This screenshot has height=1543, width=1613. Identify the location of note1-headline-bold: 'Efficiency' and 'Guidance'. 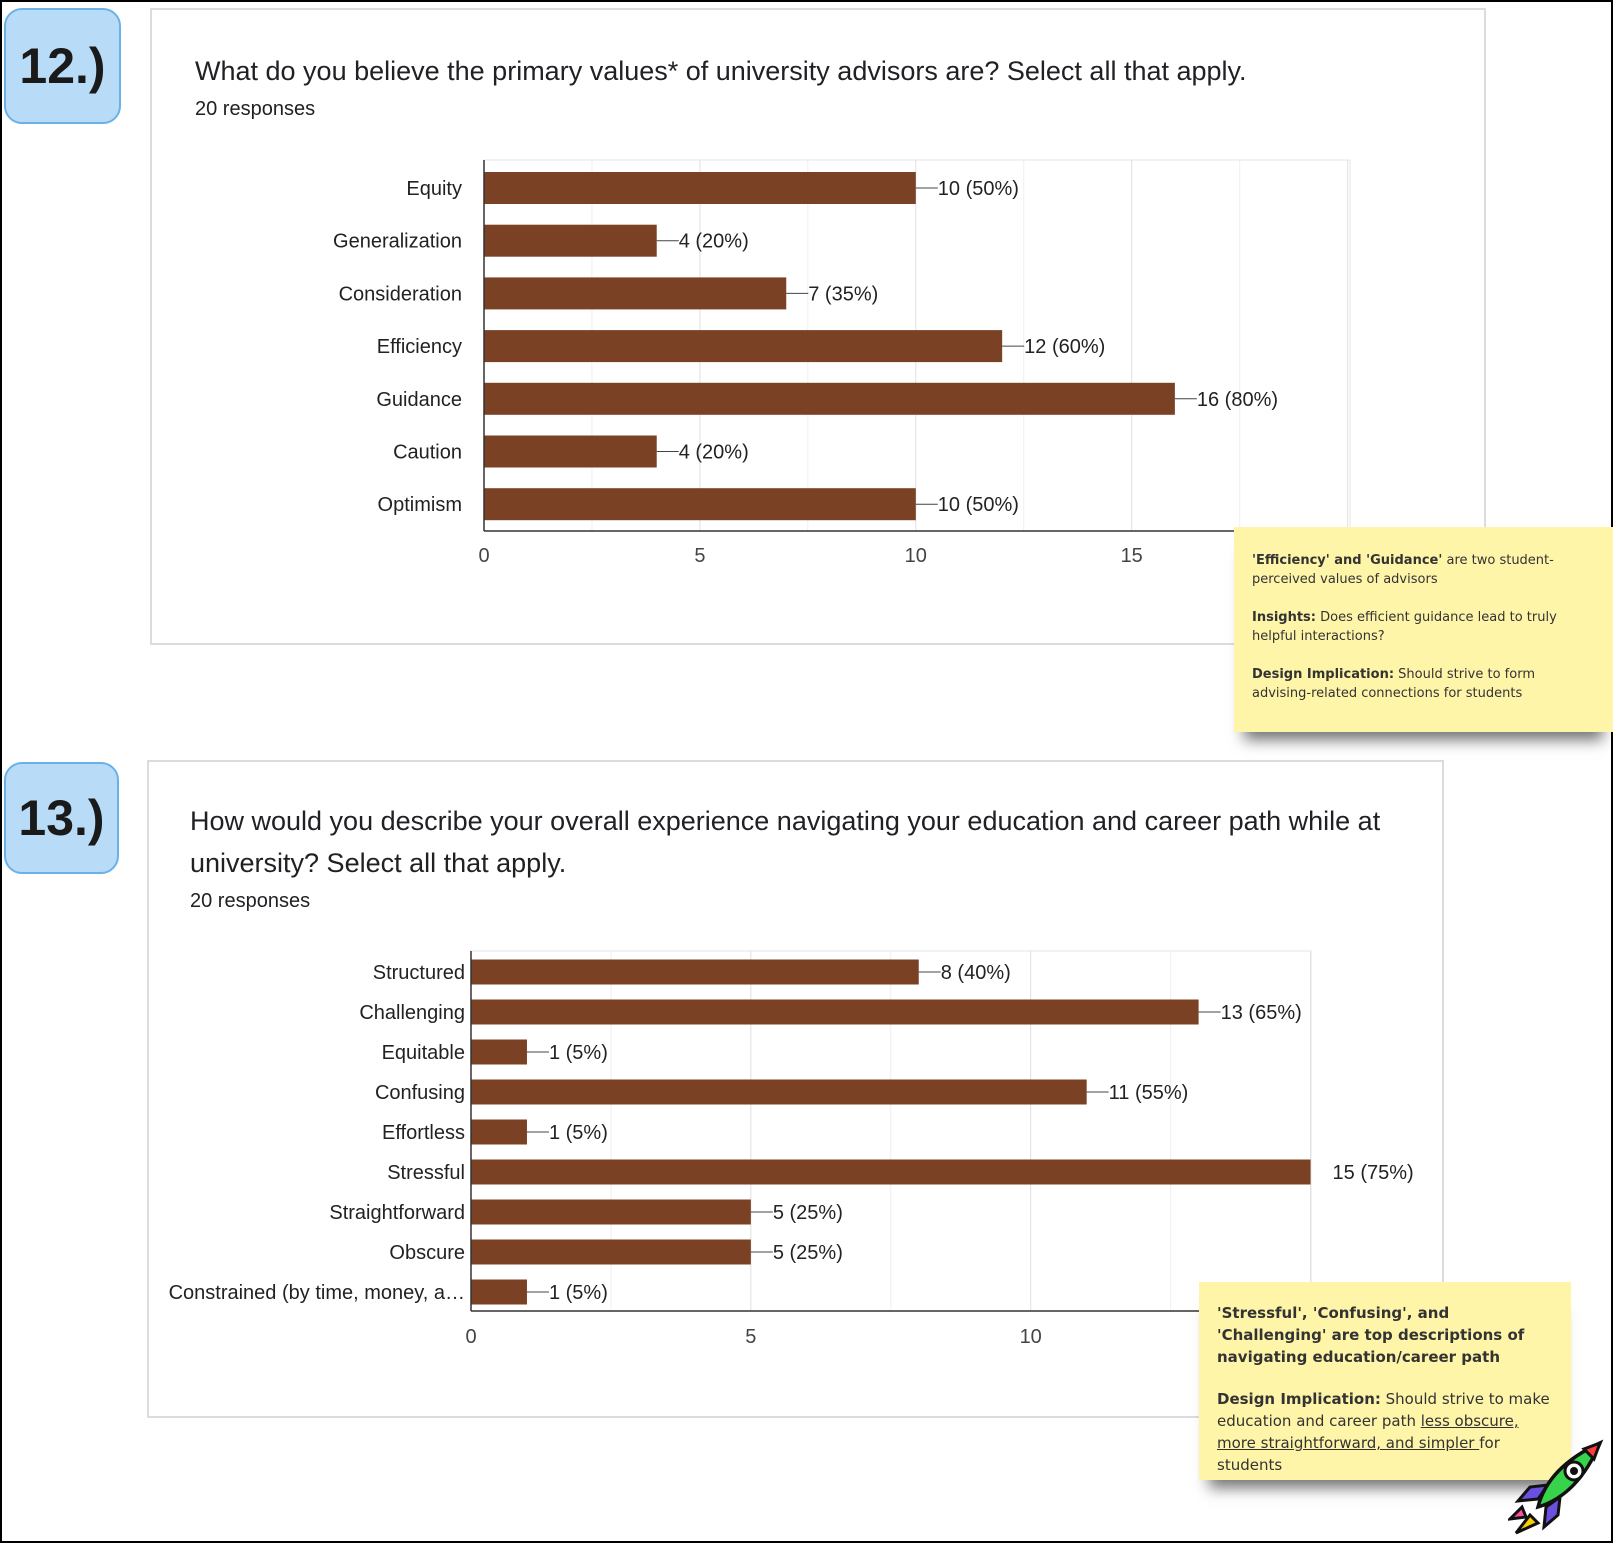
(1347, 560).